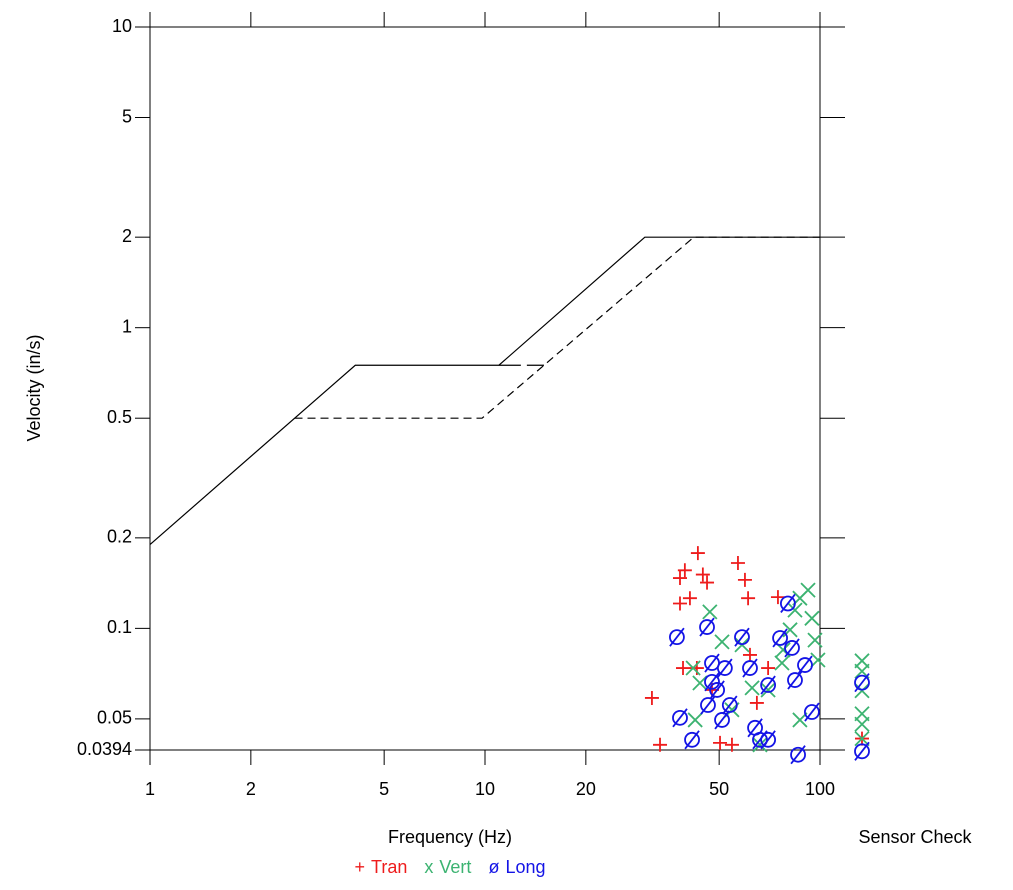  I want to click on x-tick-label: 2, so click(251, 789).